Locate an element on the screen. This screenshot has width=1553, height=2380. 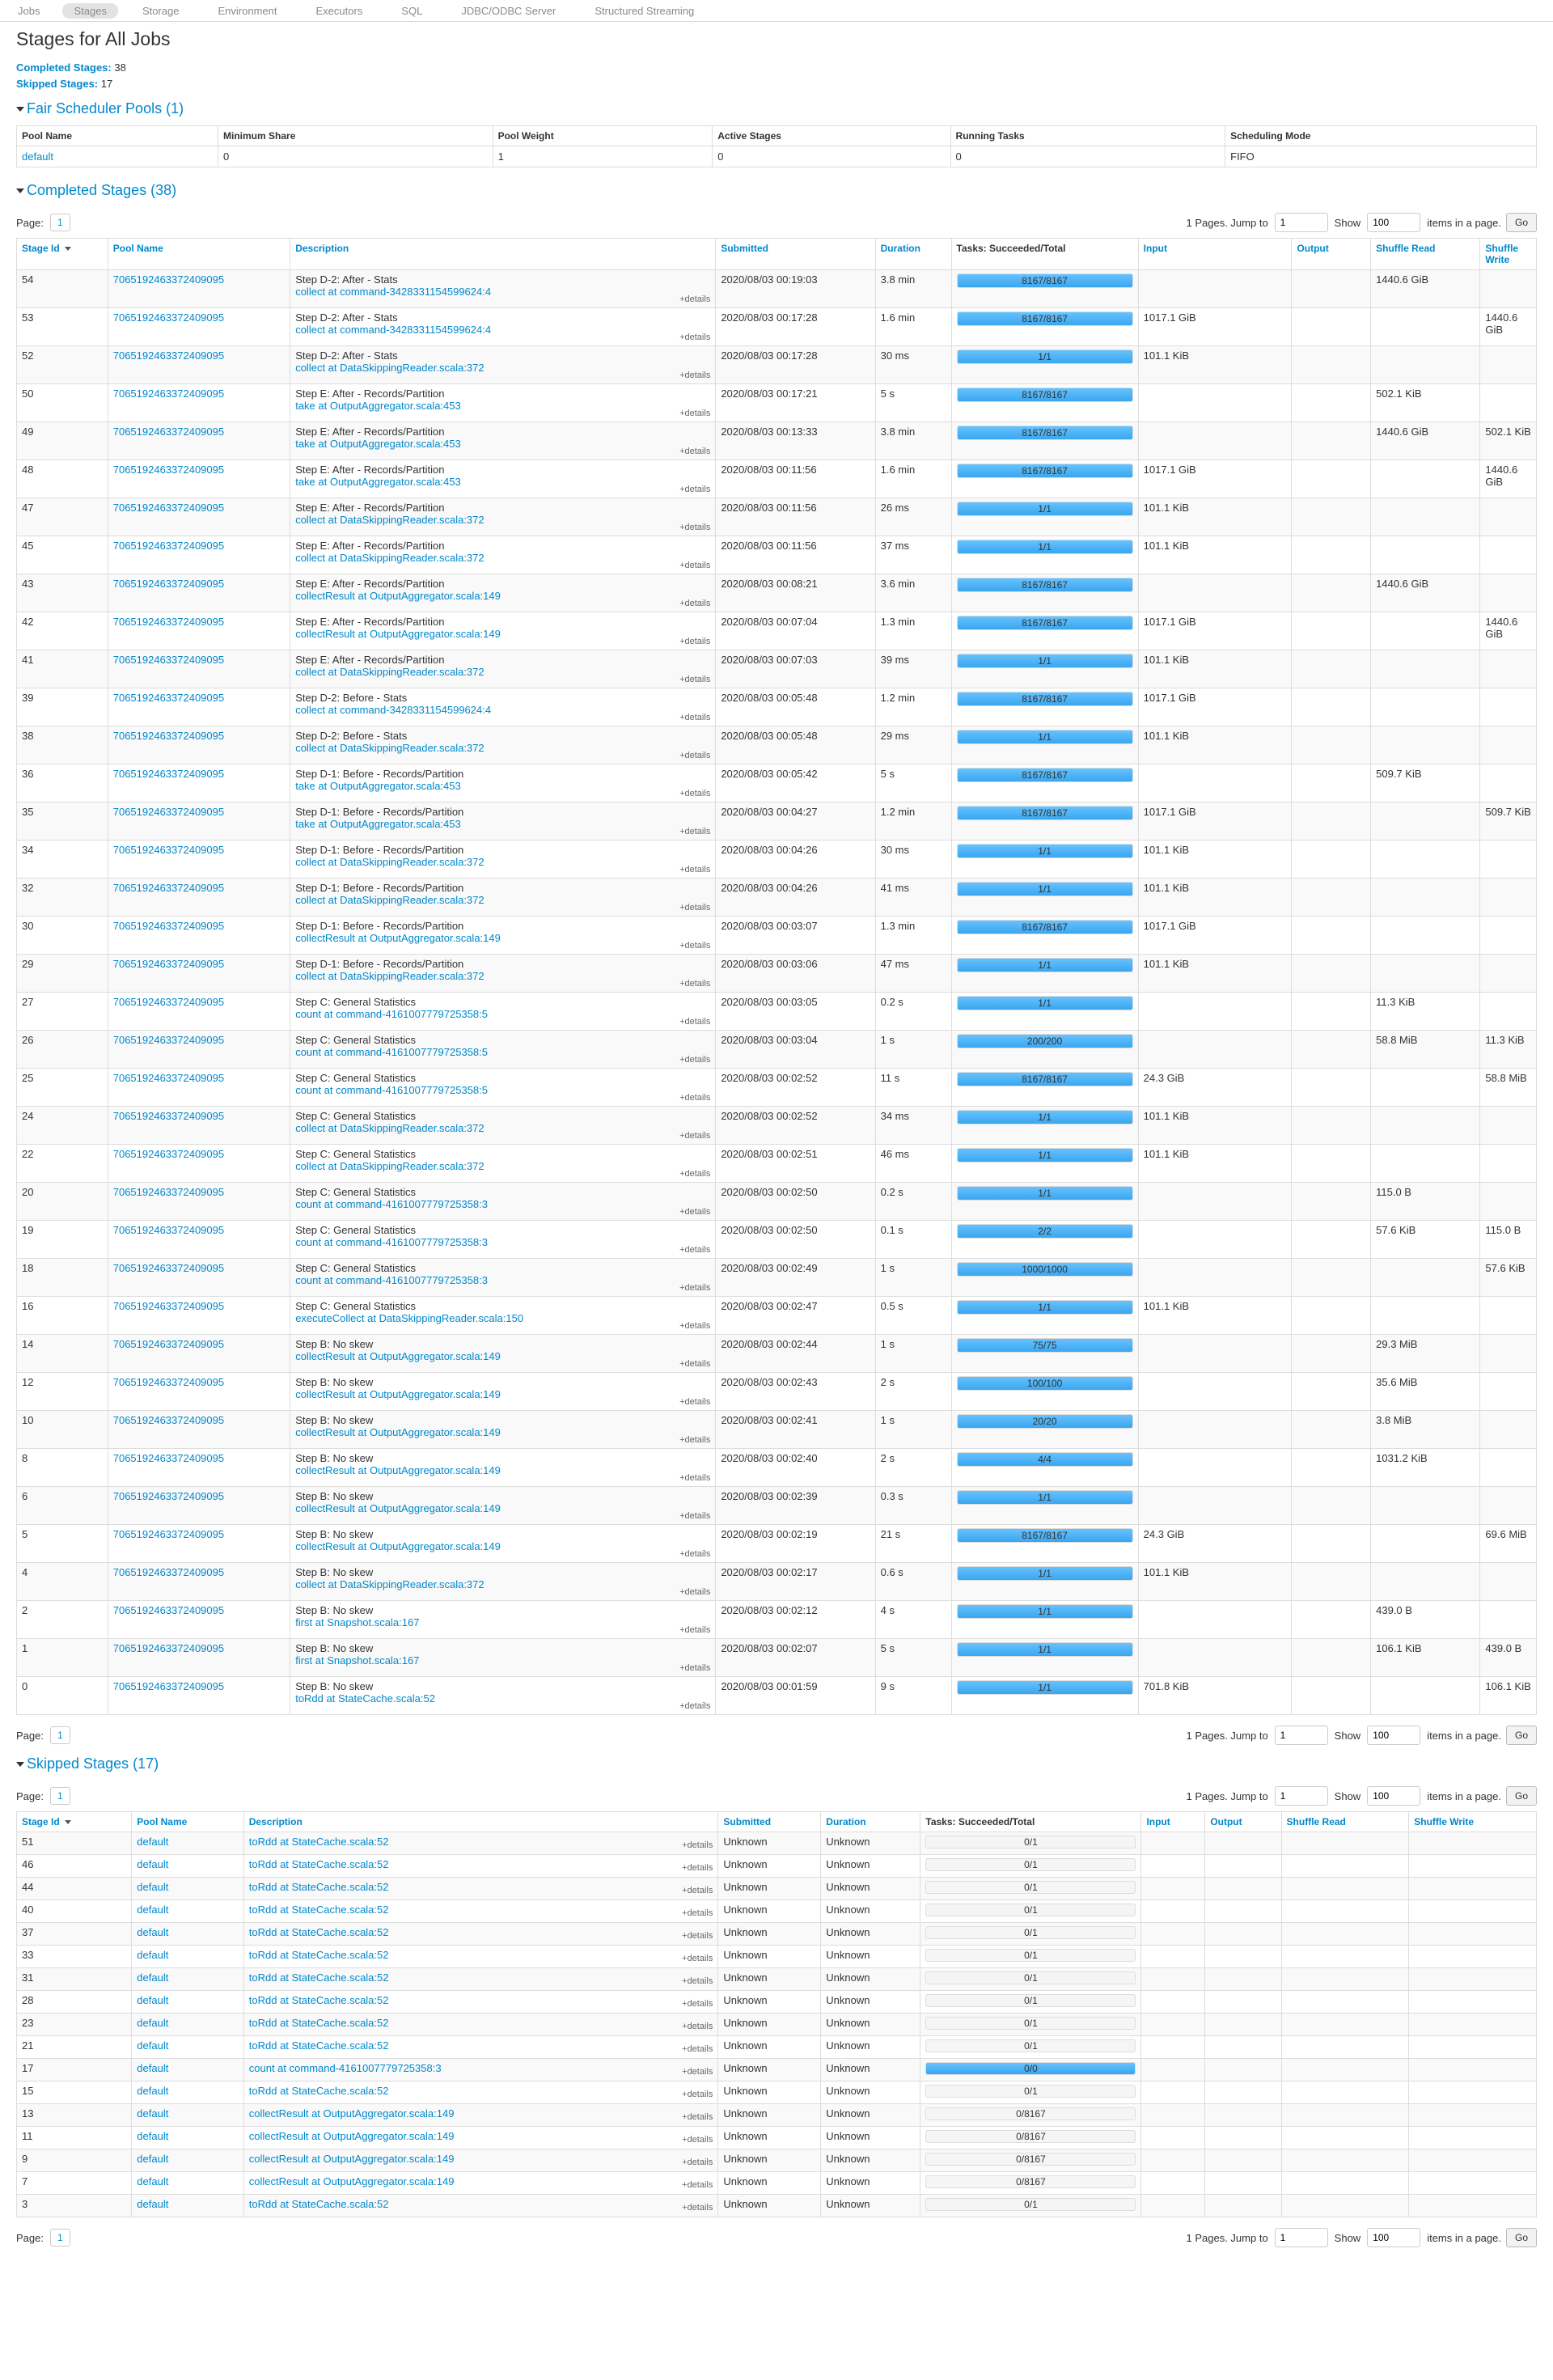
pools-section-toggle: Fair Scheduler Pools (1) is located at coordinates (777, 108).